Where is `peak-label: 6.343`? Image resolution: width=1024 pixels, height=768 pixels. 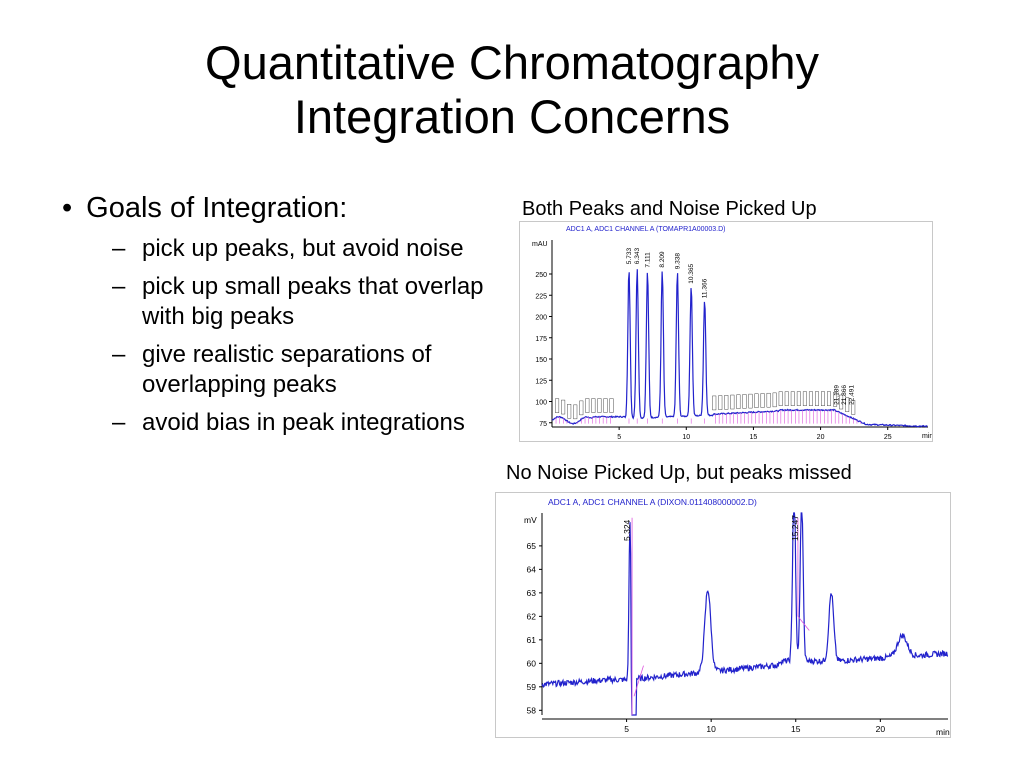
peak-label: 6.343 is located at coordinates (637, 256).